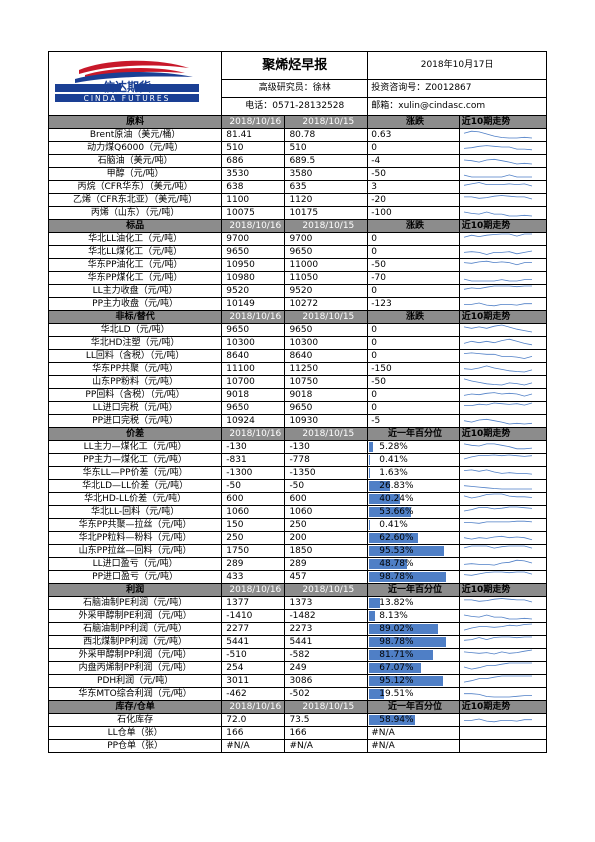 Image resolution: width=595 pixels, height=842 pixels. What do you see at coordinates (326, 239) in the screenshot?
I see `row-value-v2: 9700` at bounding box center [326, 239].